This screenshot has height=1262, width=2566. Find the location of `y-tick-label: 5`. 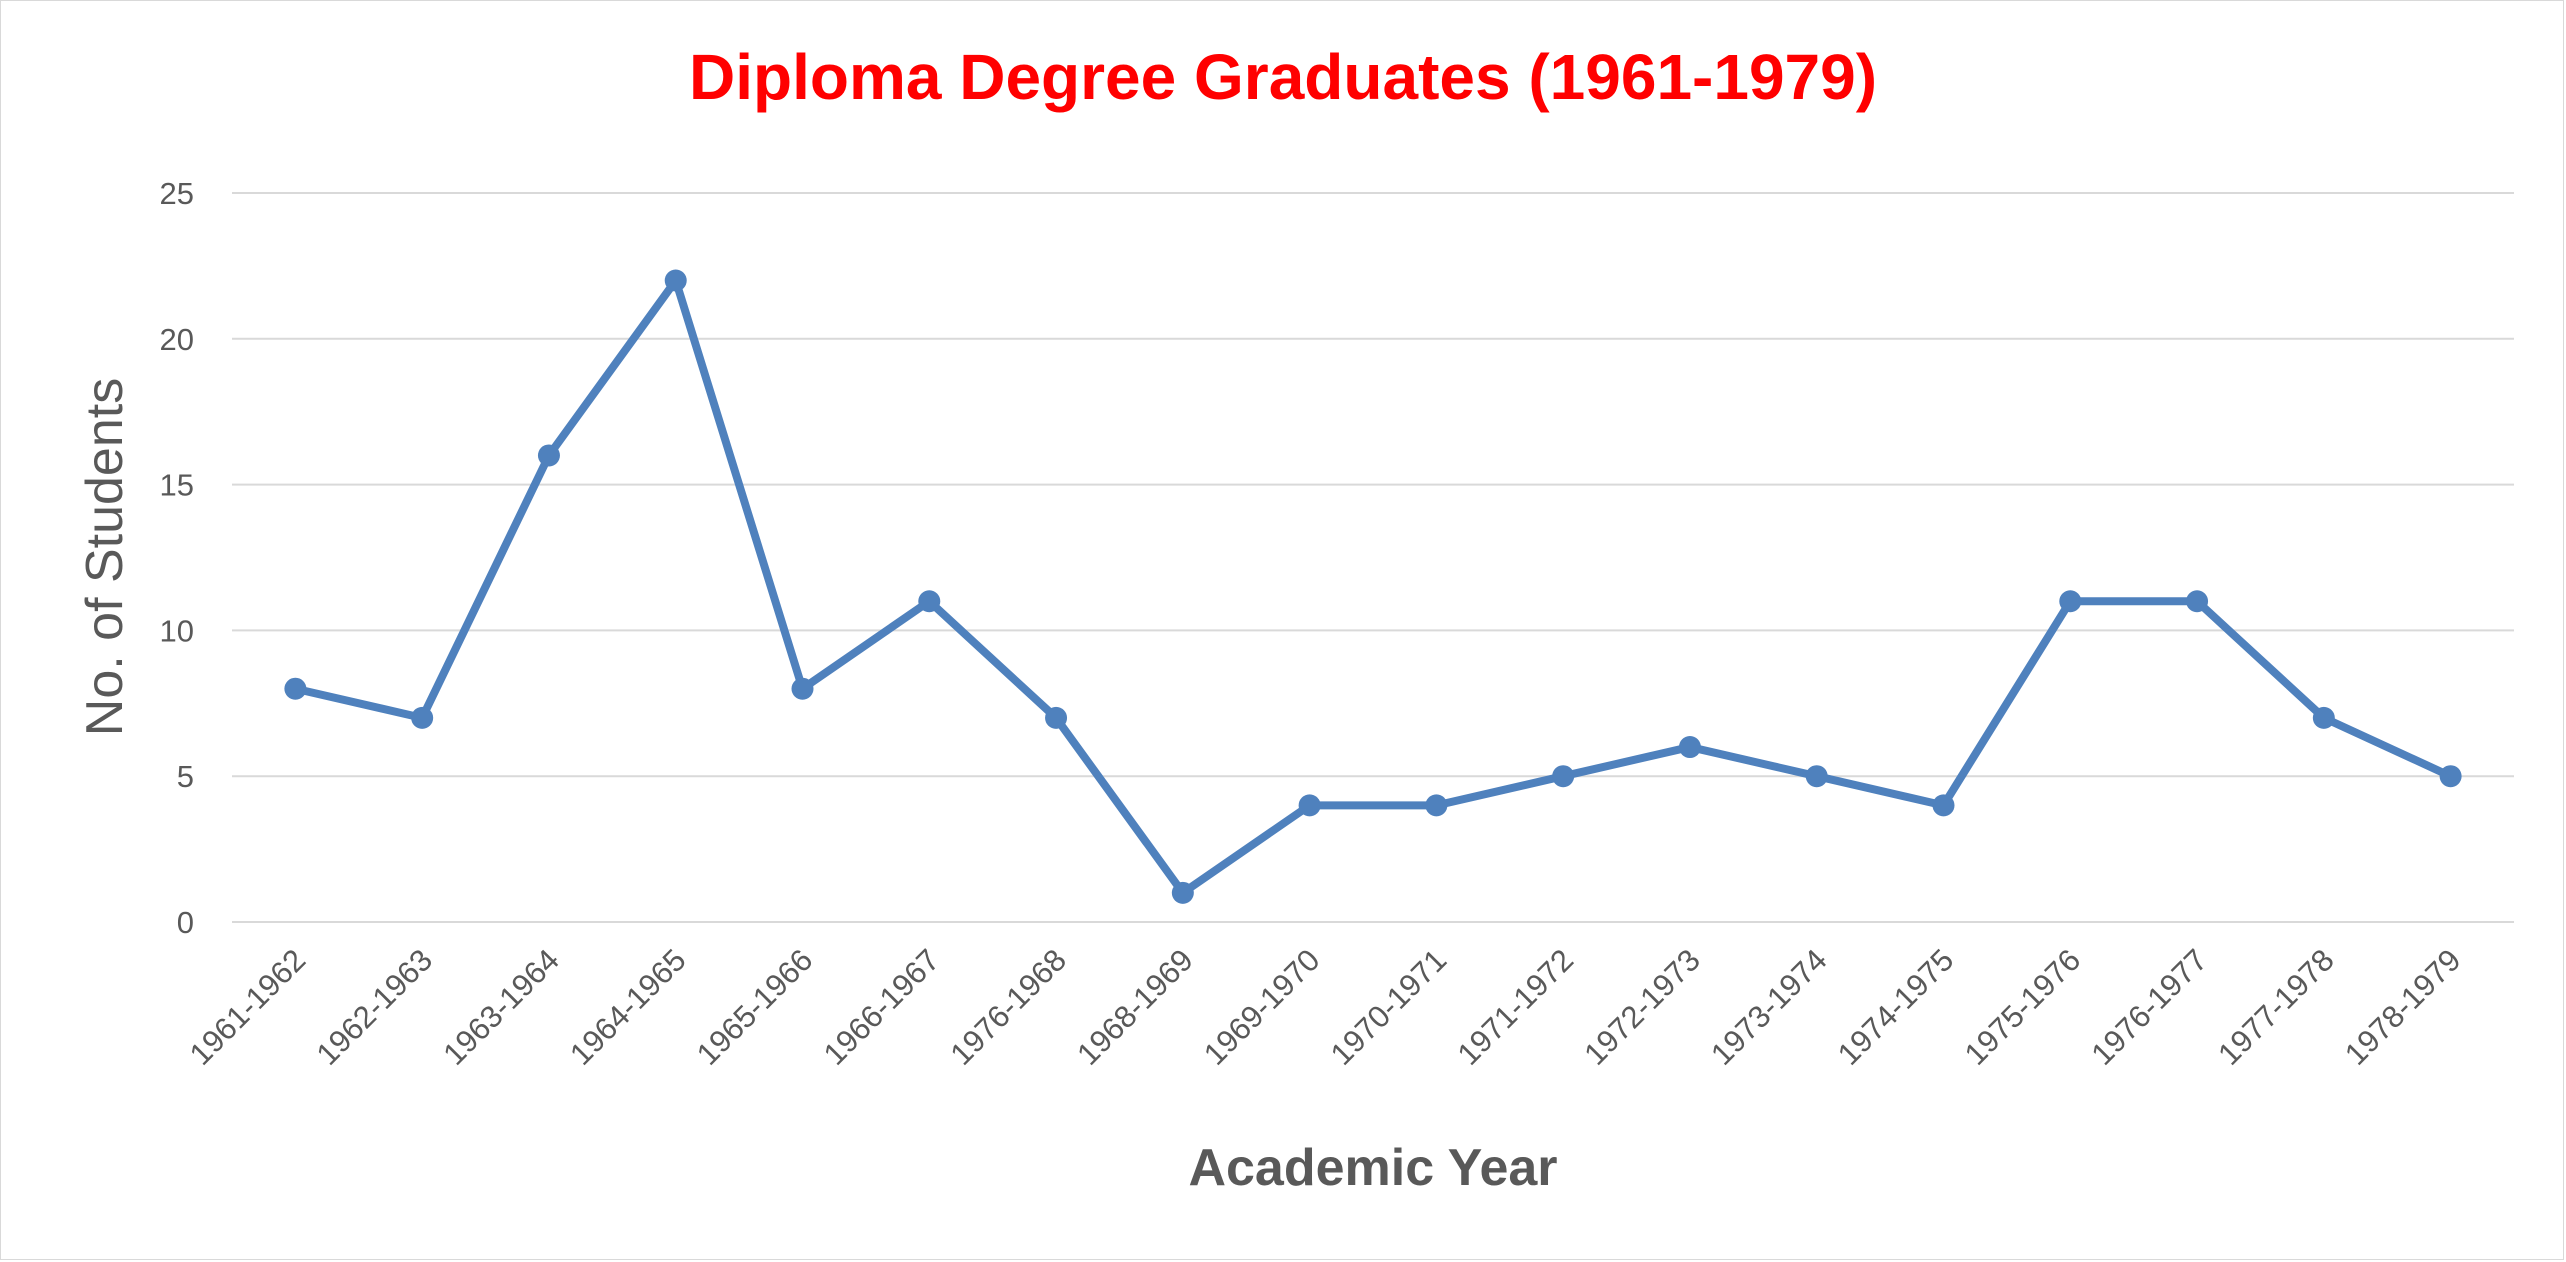

y-tick-label: 5 is located at coordinates (185, 776).